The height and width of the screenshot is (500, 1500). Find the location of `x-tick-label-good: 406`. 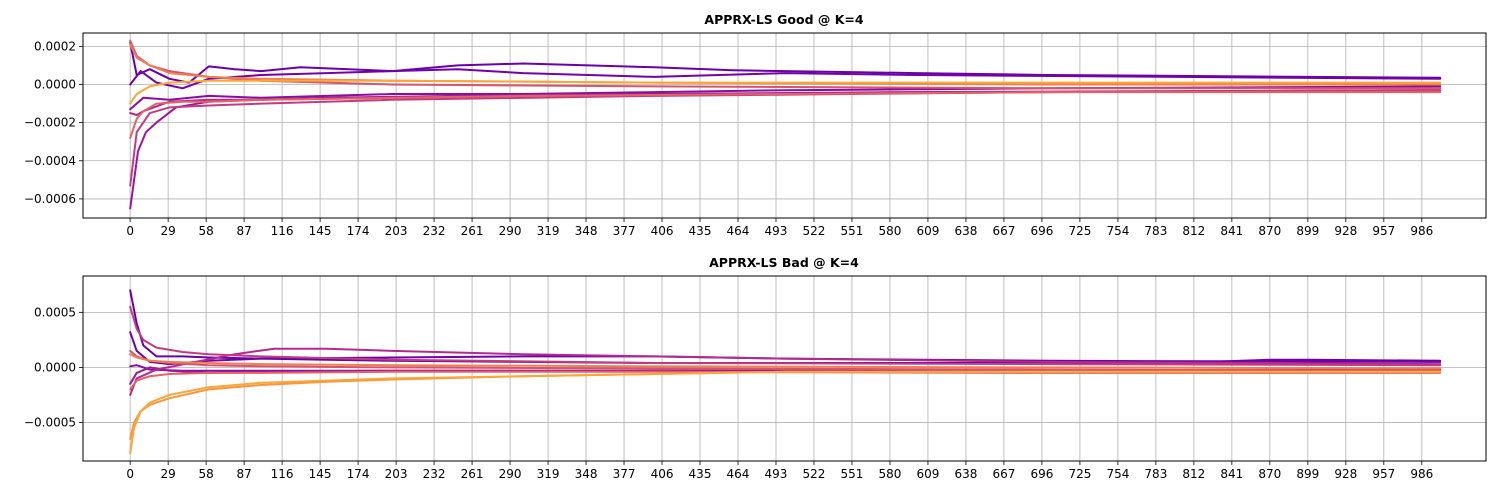

x-tick-label-good: 406 is located at coordinates (662, 231).